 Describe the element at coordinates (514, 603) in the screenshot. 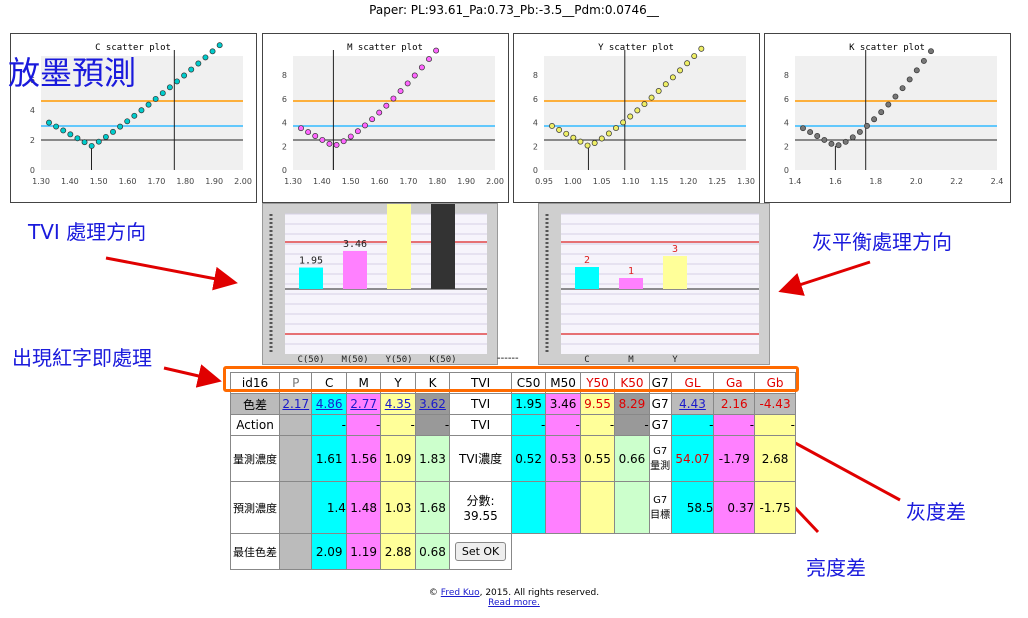

I see `read-more-link: Read more.` at that location.